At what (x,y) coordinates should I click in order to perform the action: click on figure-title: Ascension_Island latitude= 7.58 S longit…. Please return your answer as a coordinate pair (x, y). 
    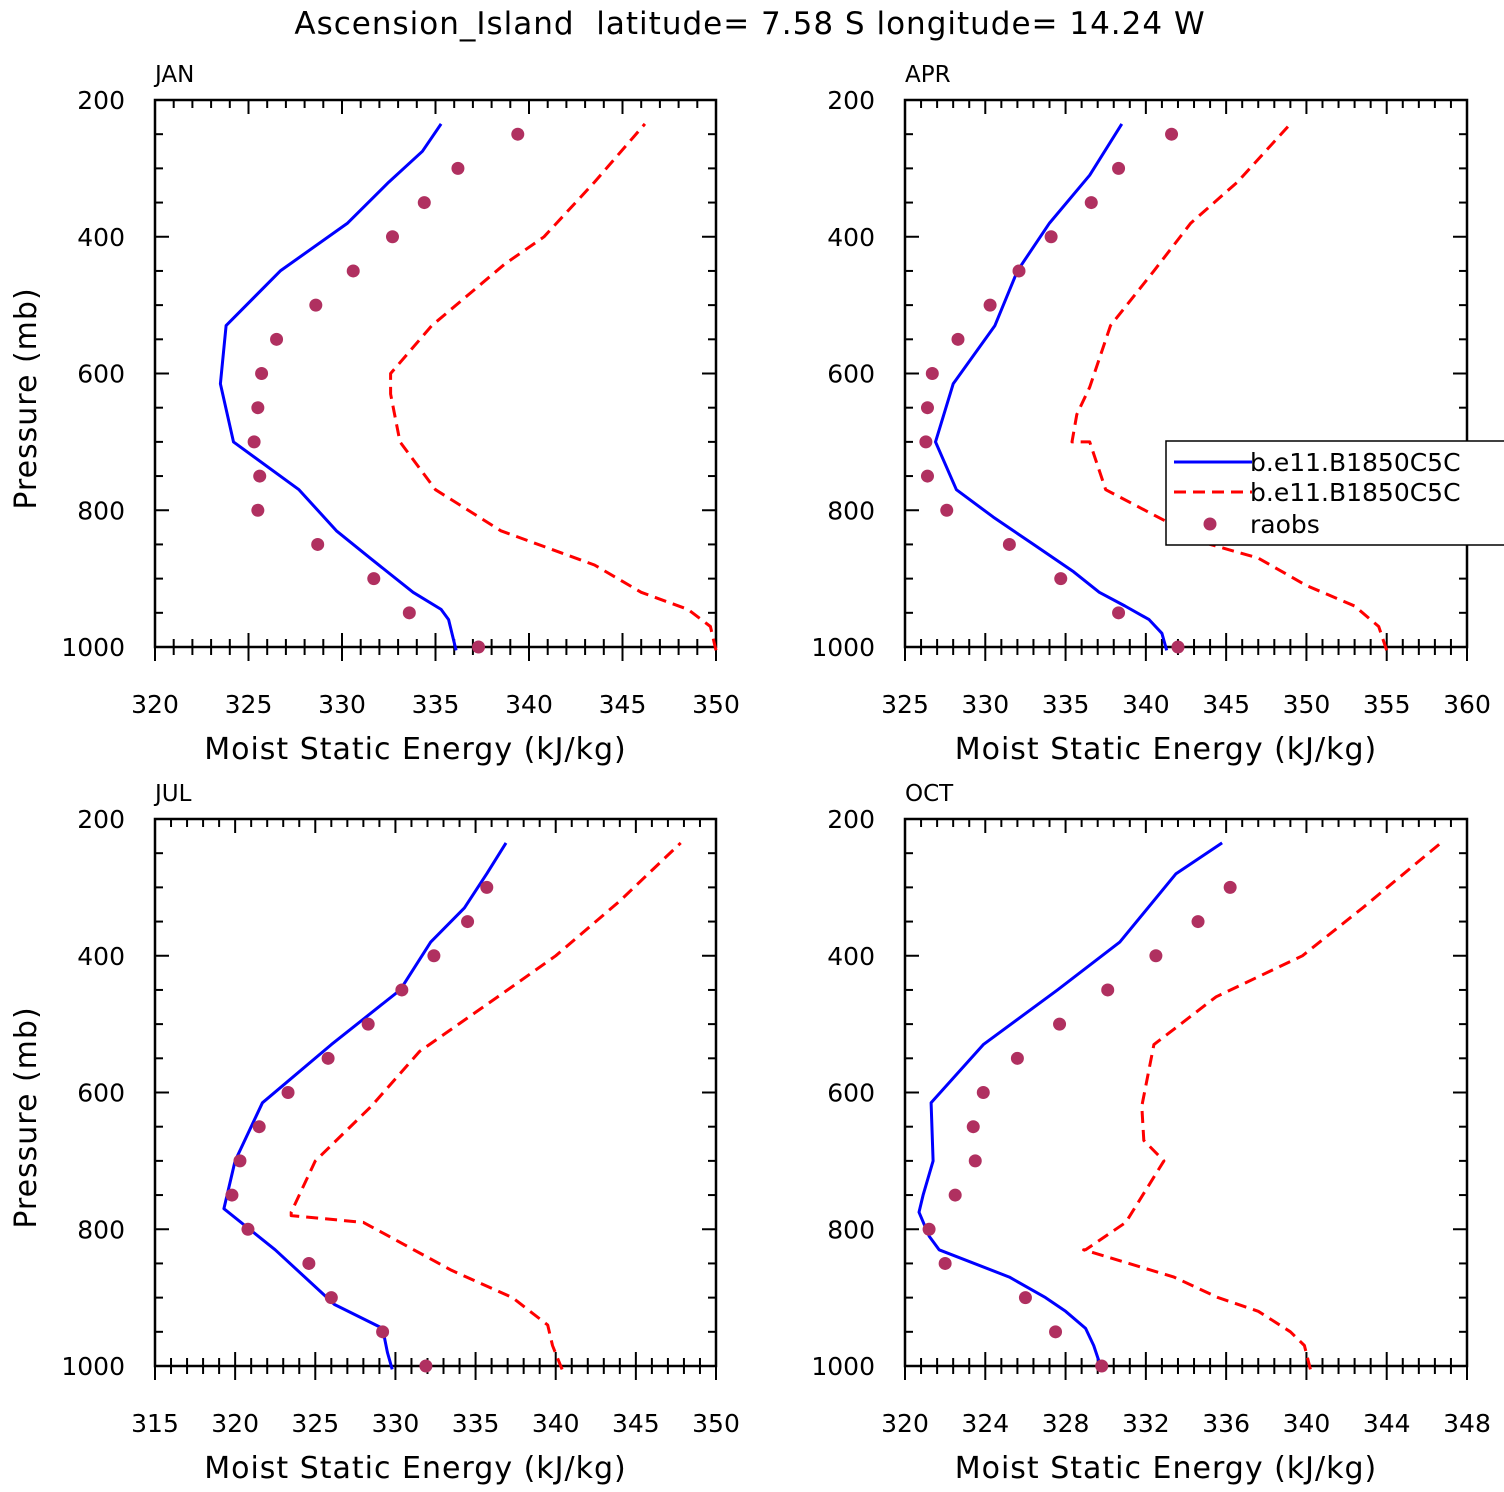
    Looking at the image, I should click on (749, 24).